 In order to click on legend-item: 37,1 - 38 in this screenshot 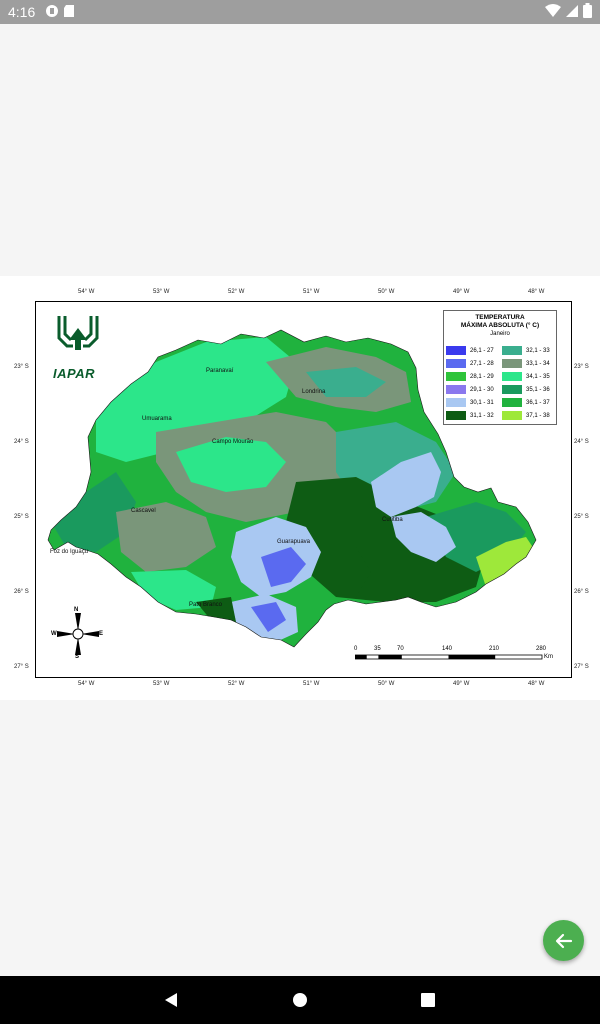, I will do `click(529, 415)`.